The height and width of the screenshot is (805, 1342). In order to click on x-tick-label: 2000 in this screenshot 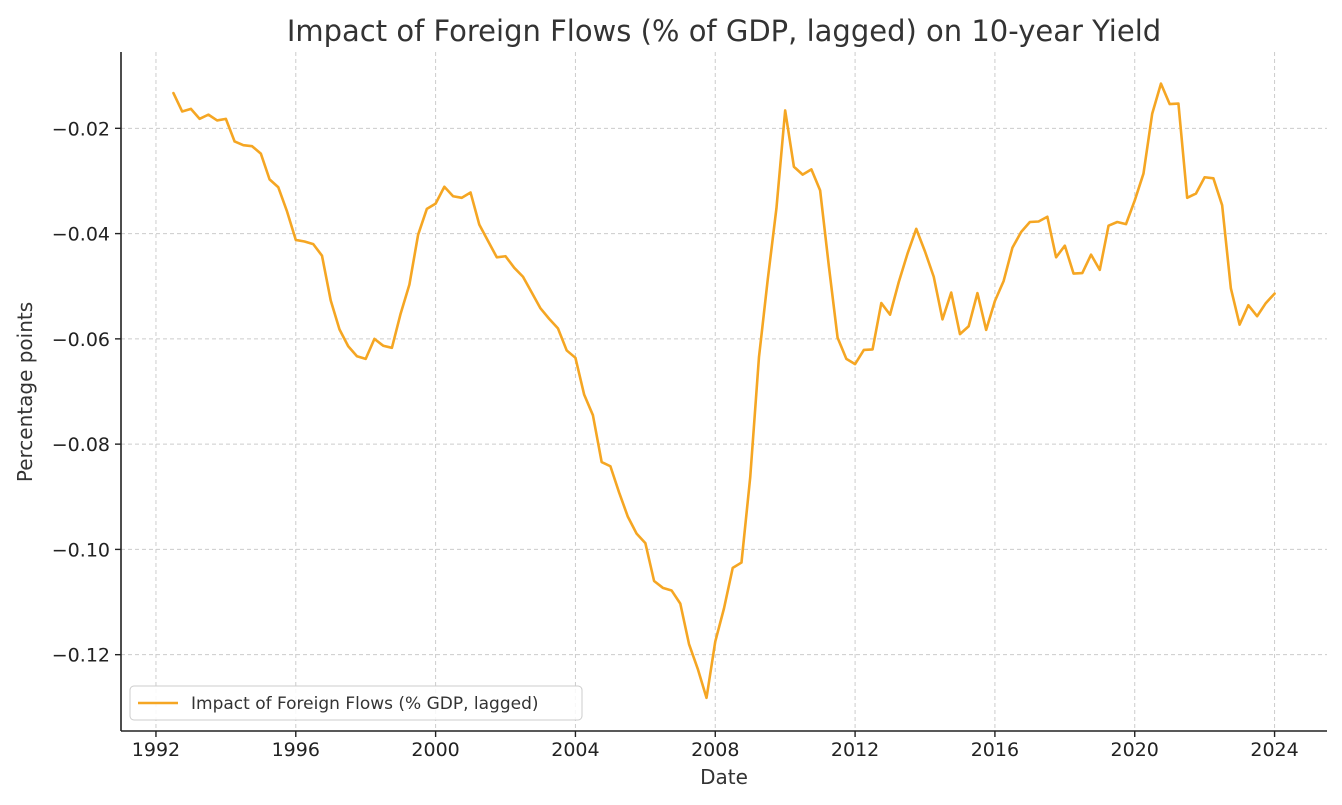, I will do `click(435, 750)`.